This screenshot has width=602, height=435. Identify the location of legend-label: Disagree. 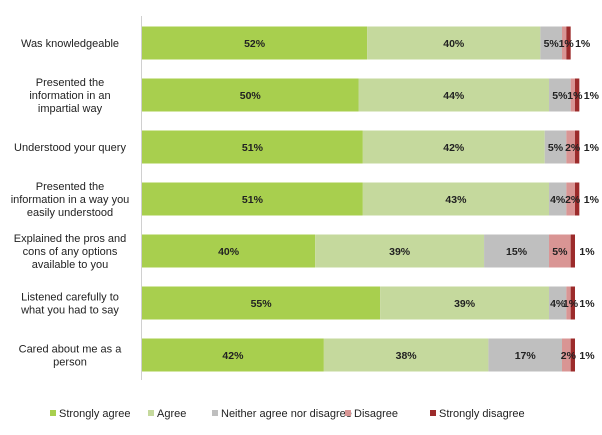
(376, 414).